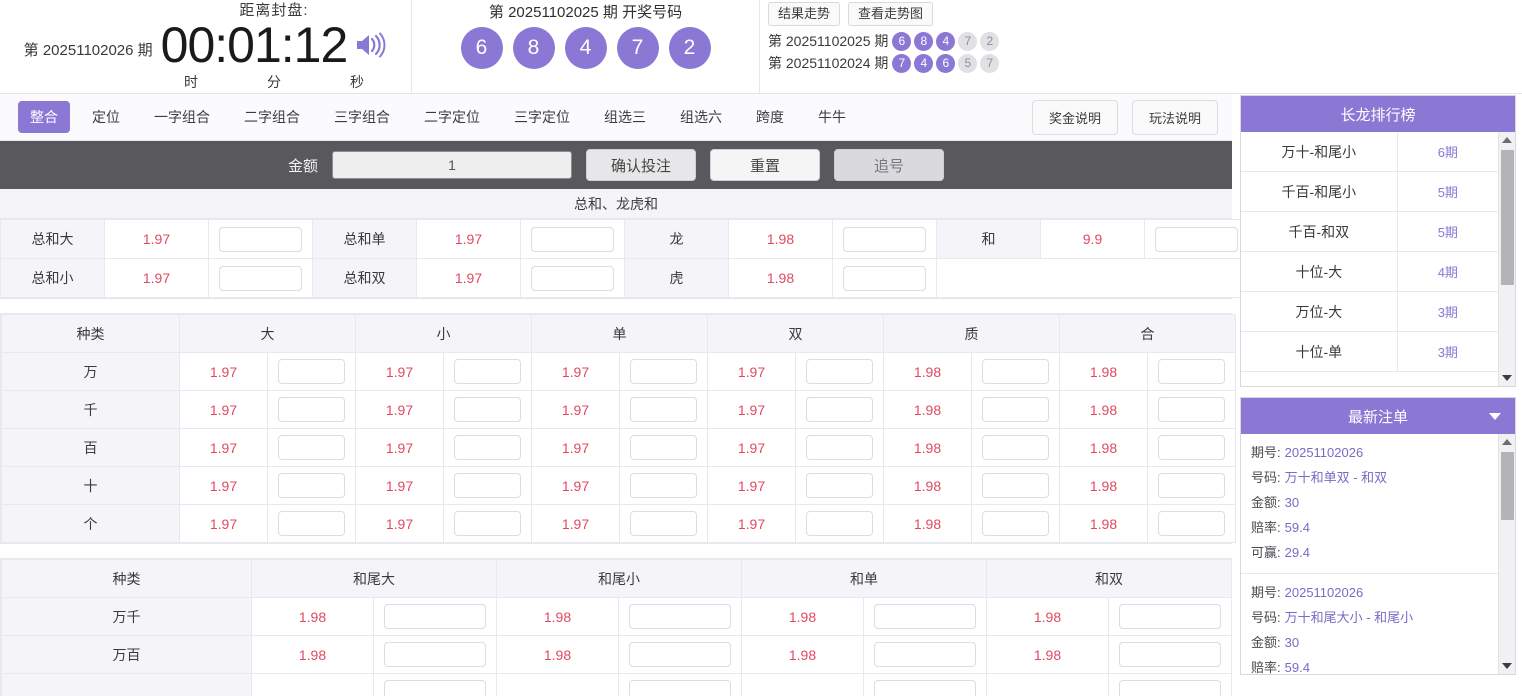 The image size is (1522, 696). Describe the element at coordinates (1369, 271) in the screenshot. I see `rank-row: 十位-大 4期` at that location.